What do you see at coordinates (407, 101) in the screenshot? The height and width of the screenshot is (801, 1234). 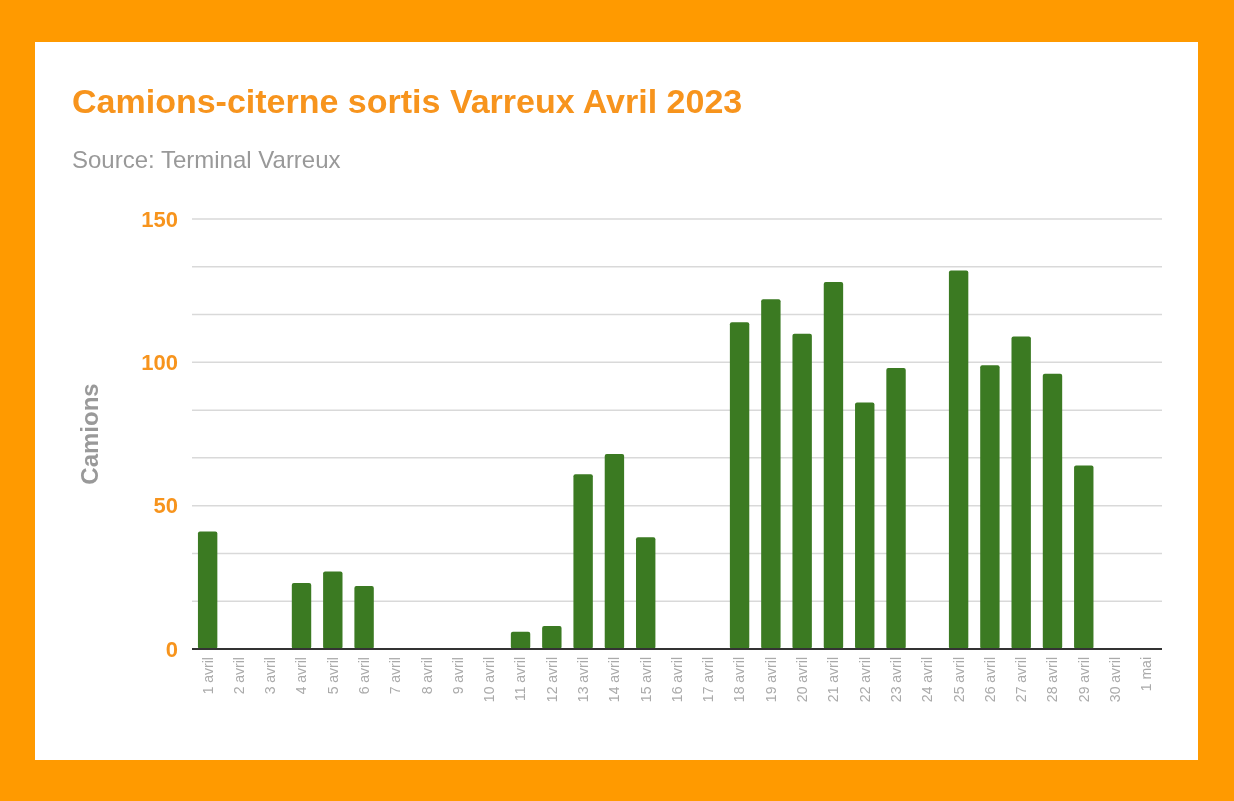 I see `chart-title: Camions-citerne sortis Varreux Avril 2023` at bounding box center [407, 101].